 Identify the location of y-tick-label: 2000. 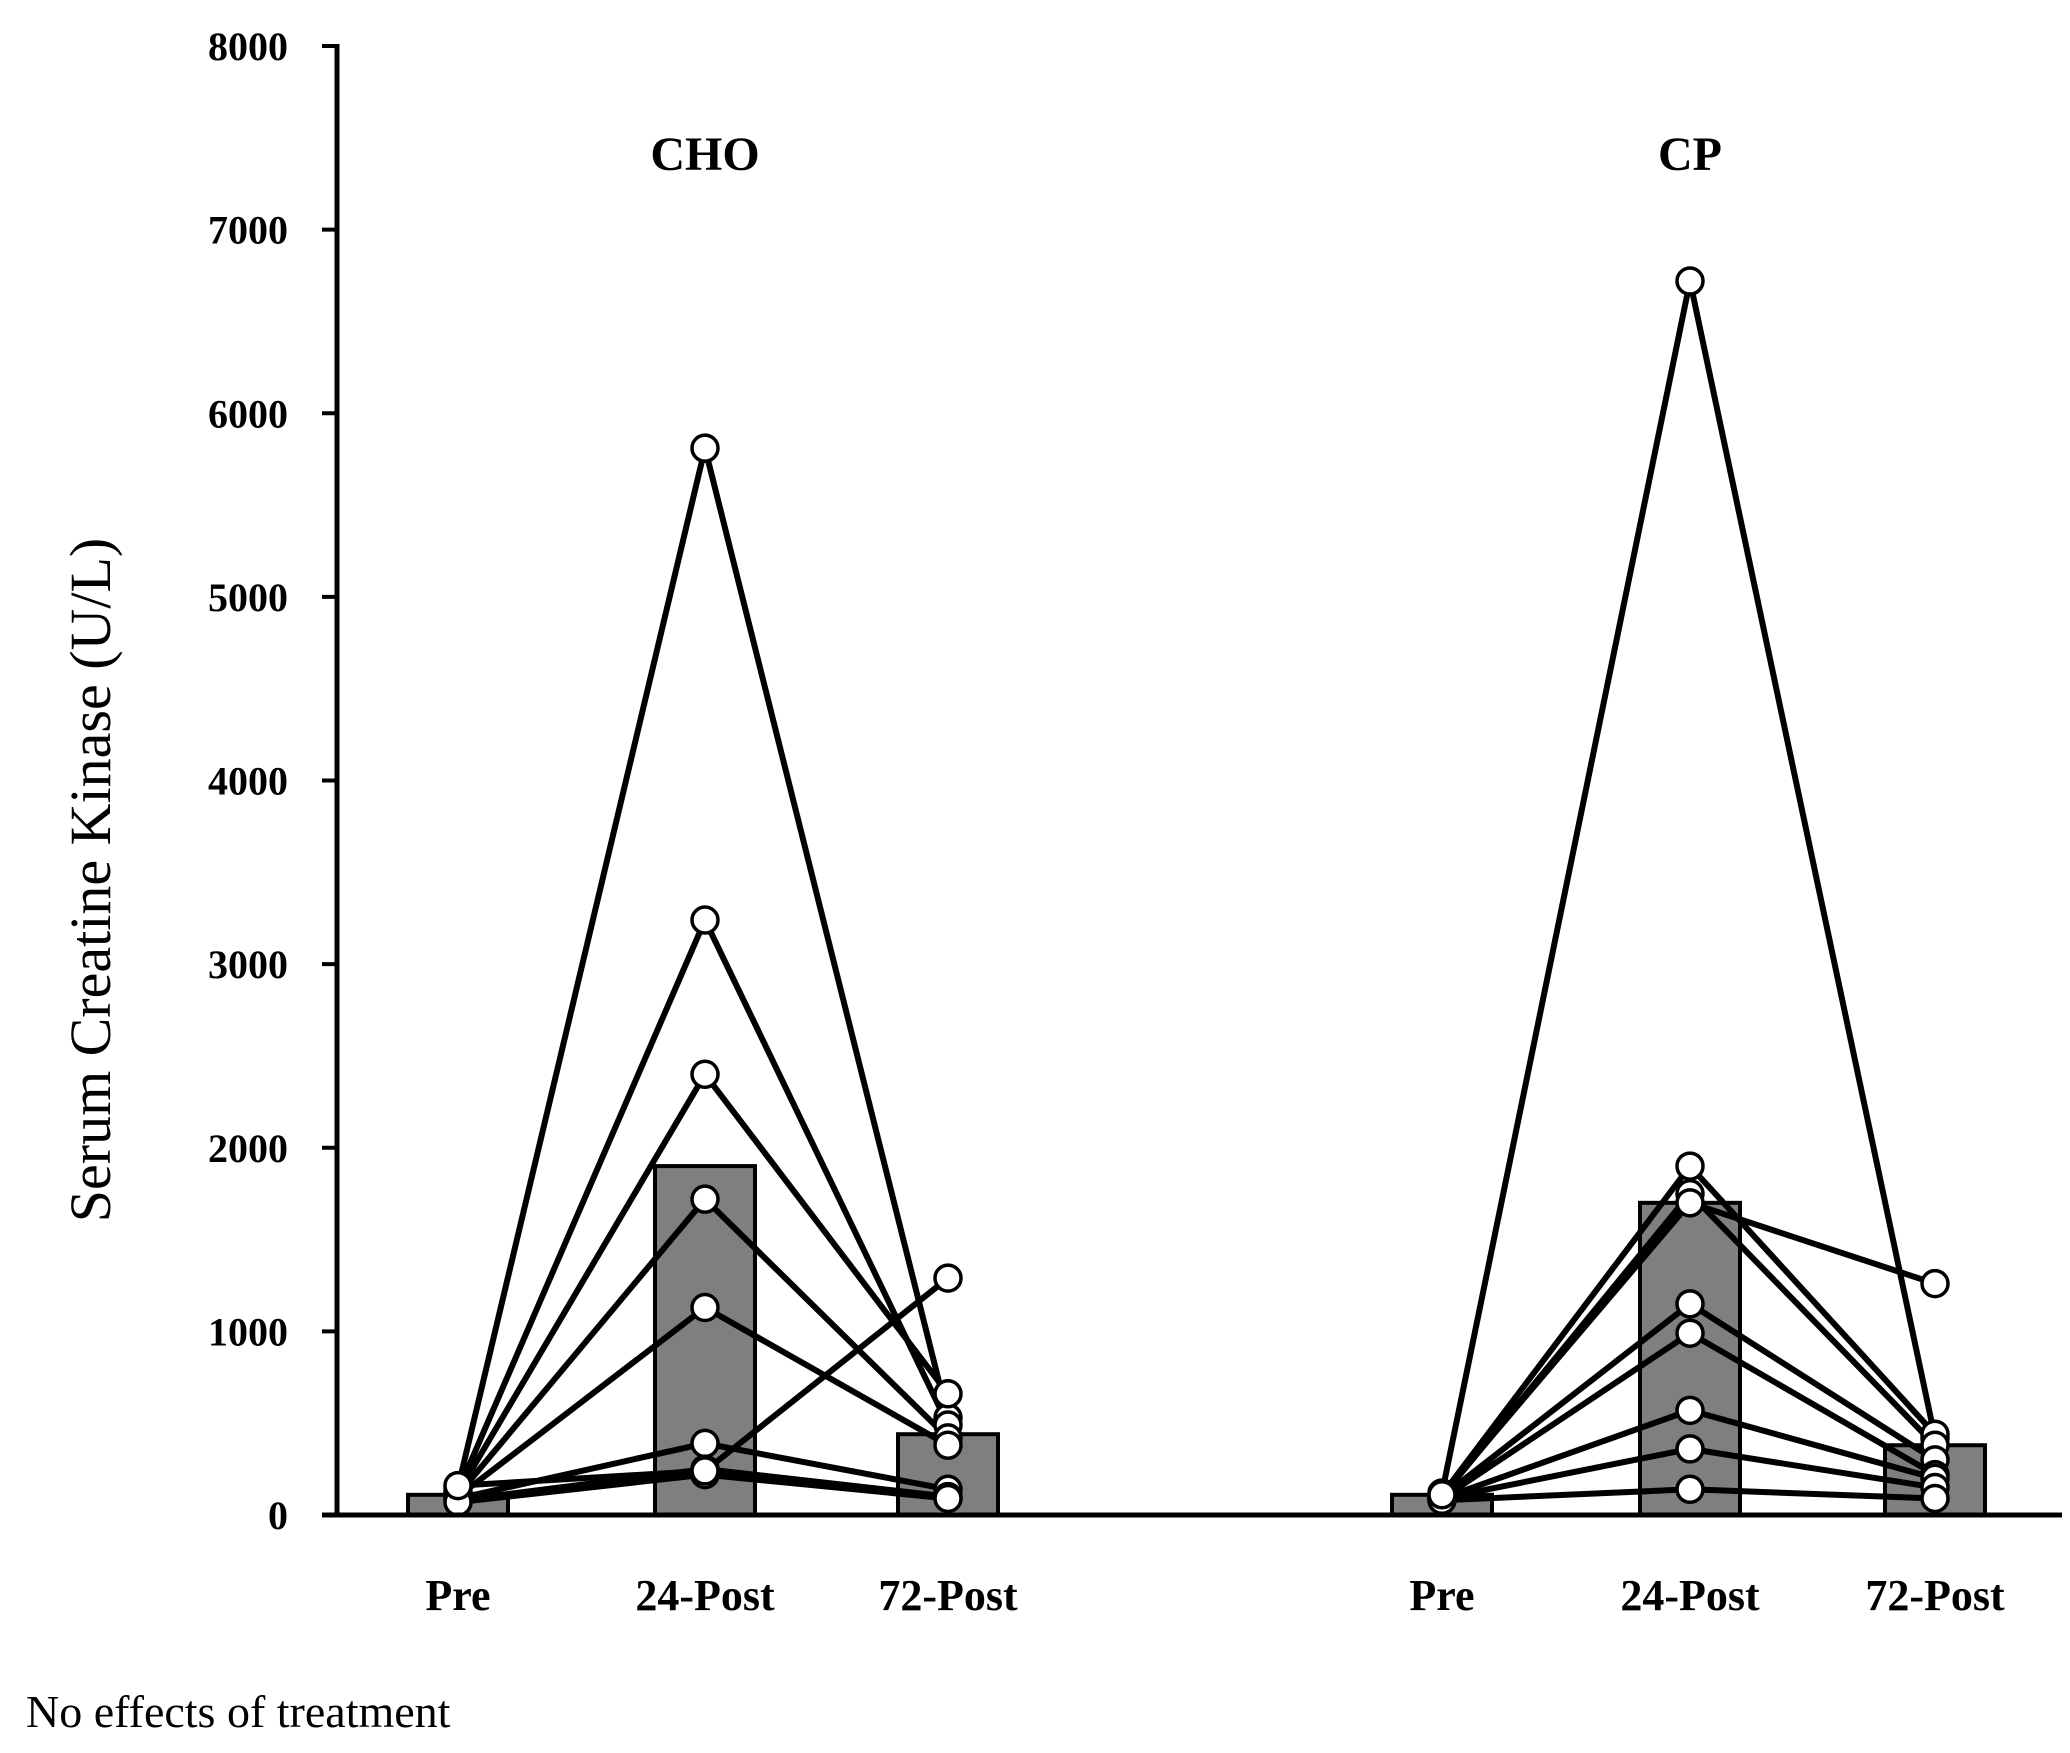
(248, 1148).